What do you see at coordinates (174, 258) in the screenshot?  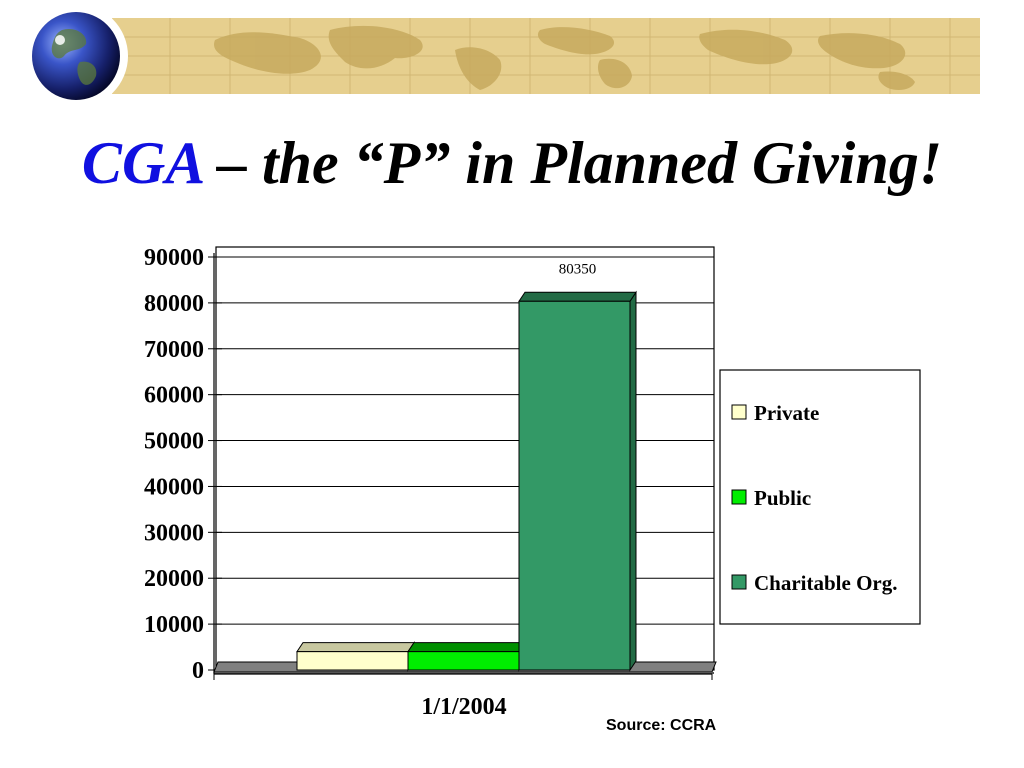 I see `y-tick-label: 90000` at bounding box center [174, 258].